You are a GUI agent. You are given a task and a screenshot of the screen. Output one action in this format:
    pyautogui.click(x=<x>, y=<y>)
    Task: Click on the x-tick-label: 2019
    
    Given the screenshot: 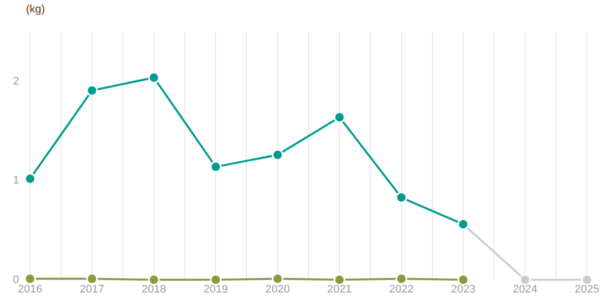 What is the action you would take?
    pyautogui.click(x=216, y=289)
    